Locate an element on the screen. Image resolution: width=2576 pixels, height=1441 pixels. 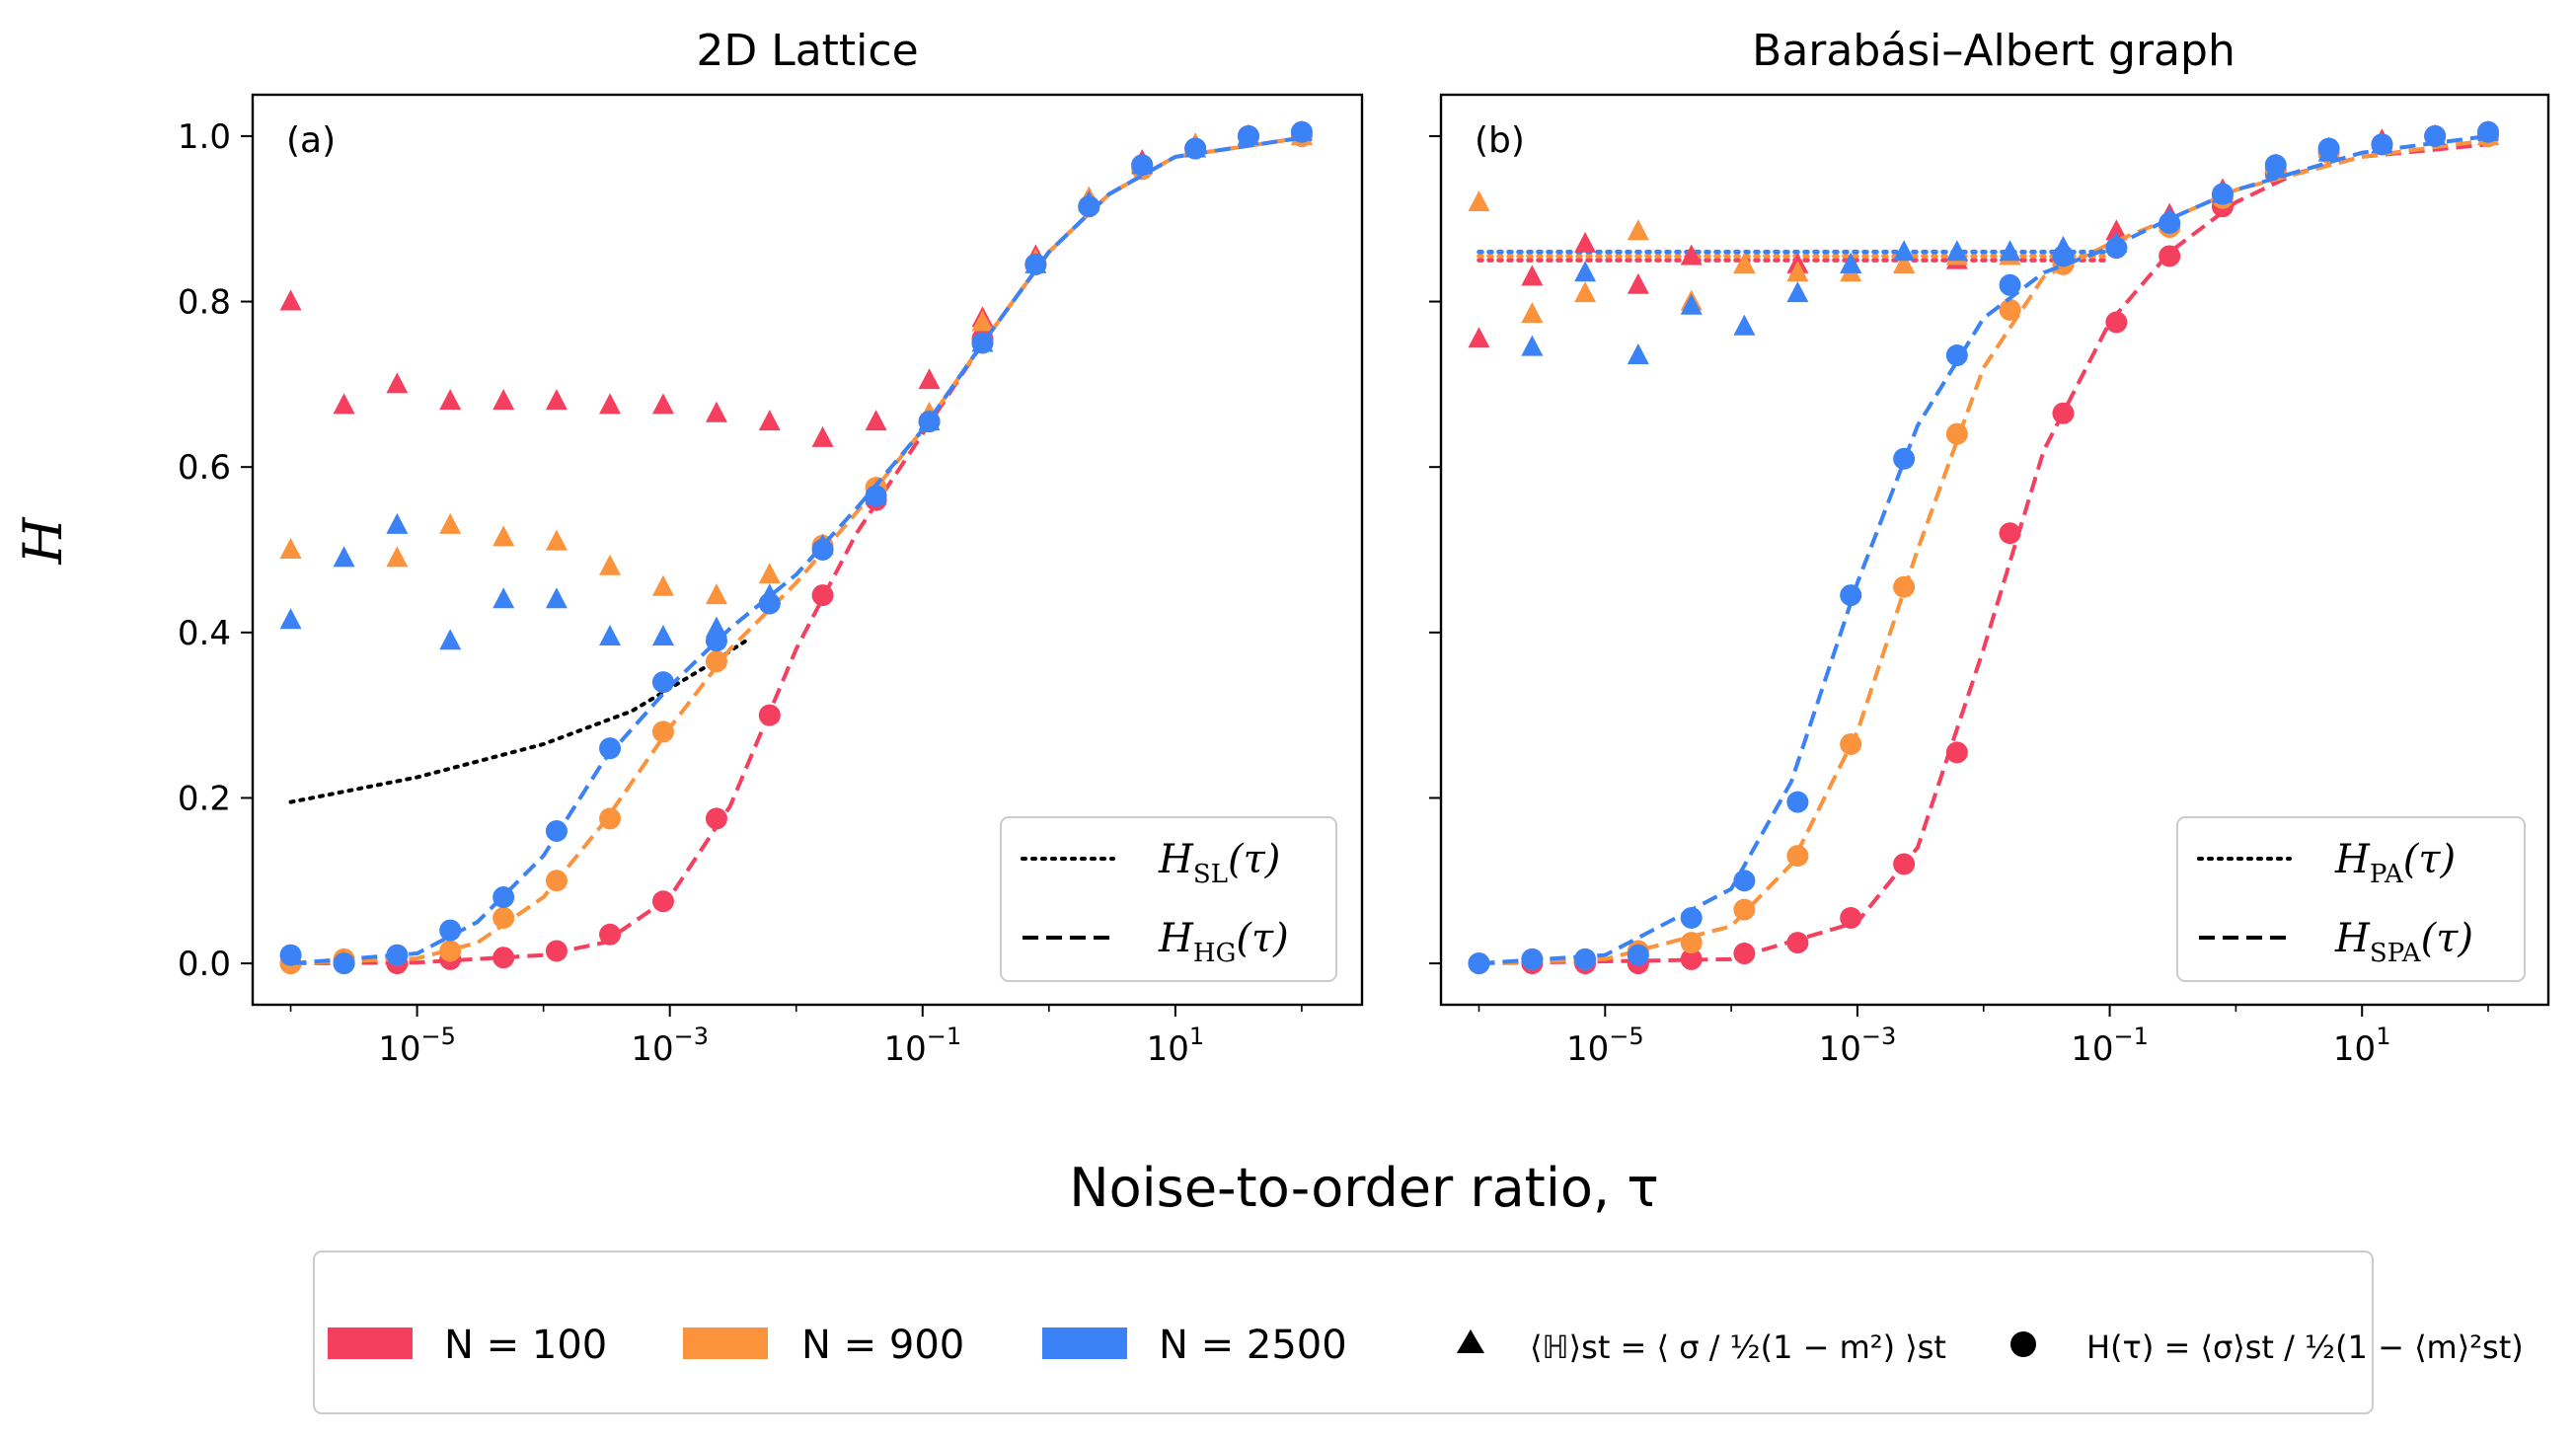
panel-b-x-tick-exponent: −1 is located at coordinates (2131, 1036).